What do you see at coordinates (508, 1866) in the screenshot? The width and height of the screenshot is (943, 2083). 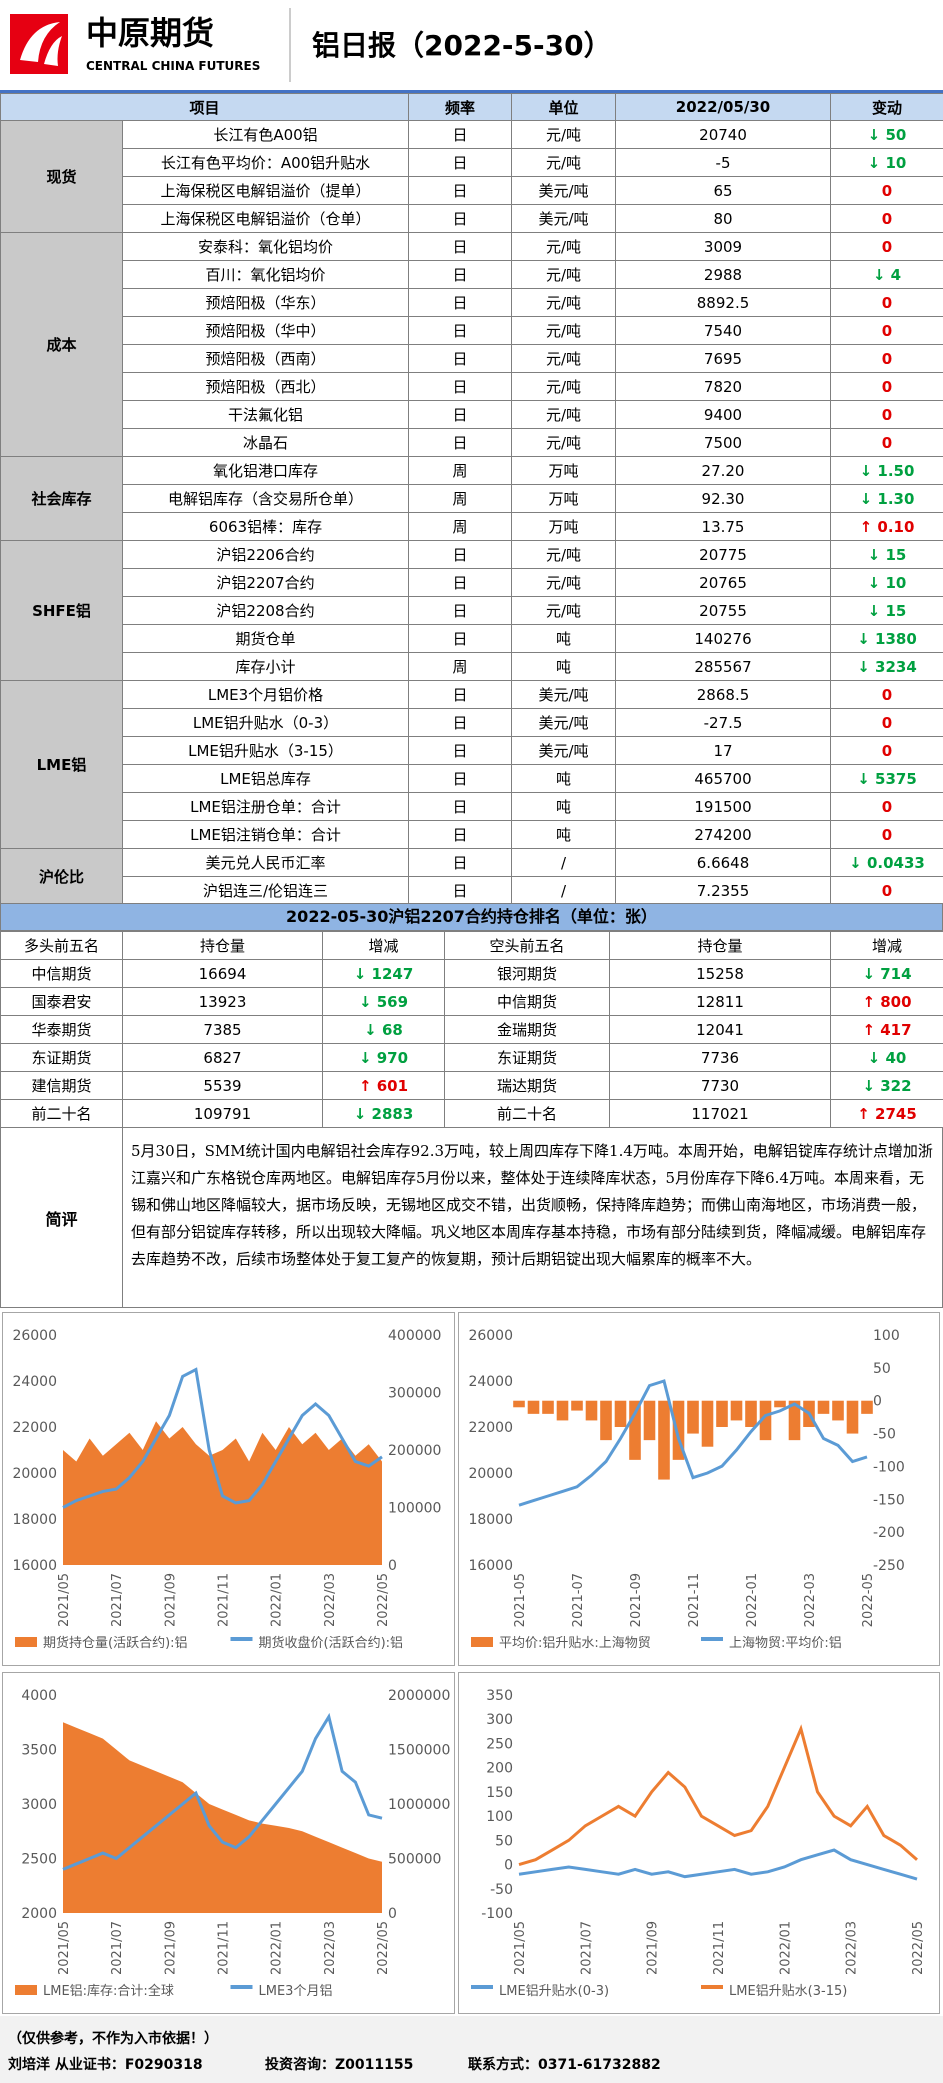 I see `y-tick-label: 0` at bounding box center [508, 1866].